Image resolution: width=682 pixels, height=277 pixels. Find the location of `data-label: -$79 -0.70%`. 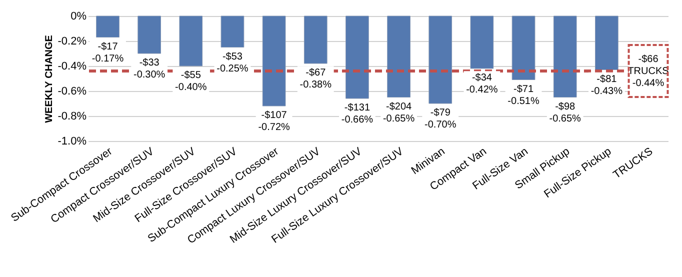

data-label: -$79 -0.70% is located at coordinates (440, 119).